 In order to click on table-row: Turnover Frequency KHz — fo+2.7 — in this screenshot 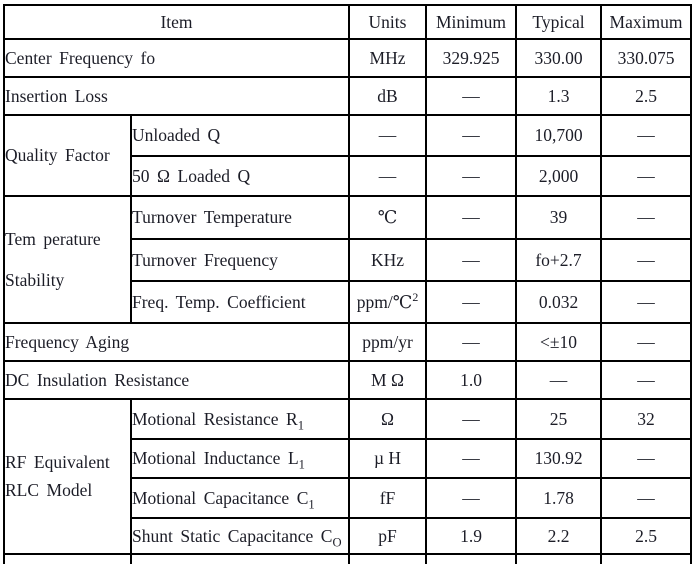, I will do `click(348, 260)`.